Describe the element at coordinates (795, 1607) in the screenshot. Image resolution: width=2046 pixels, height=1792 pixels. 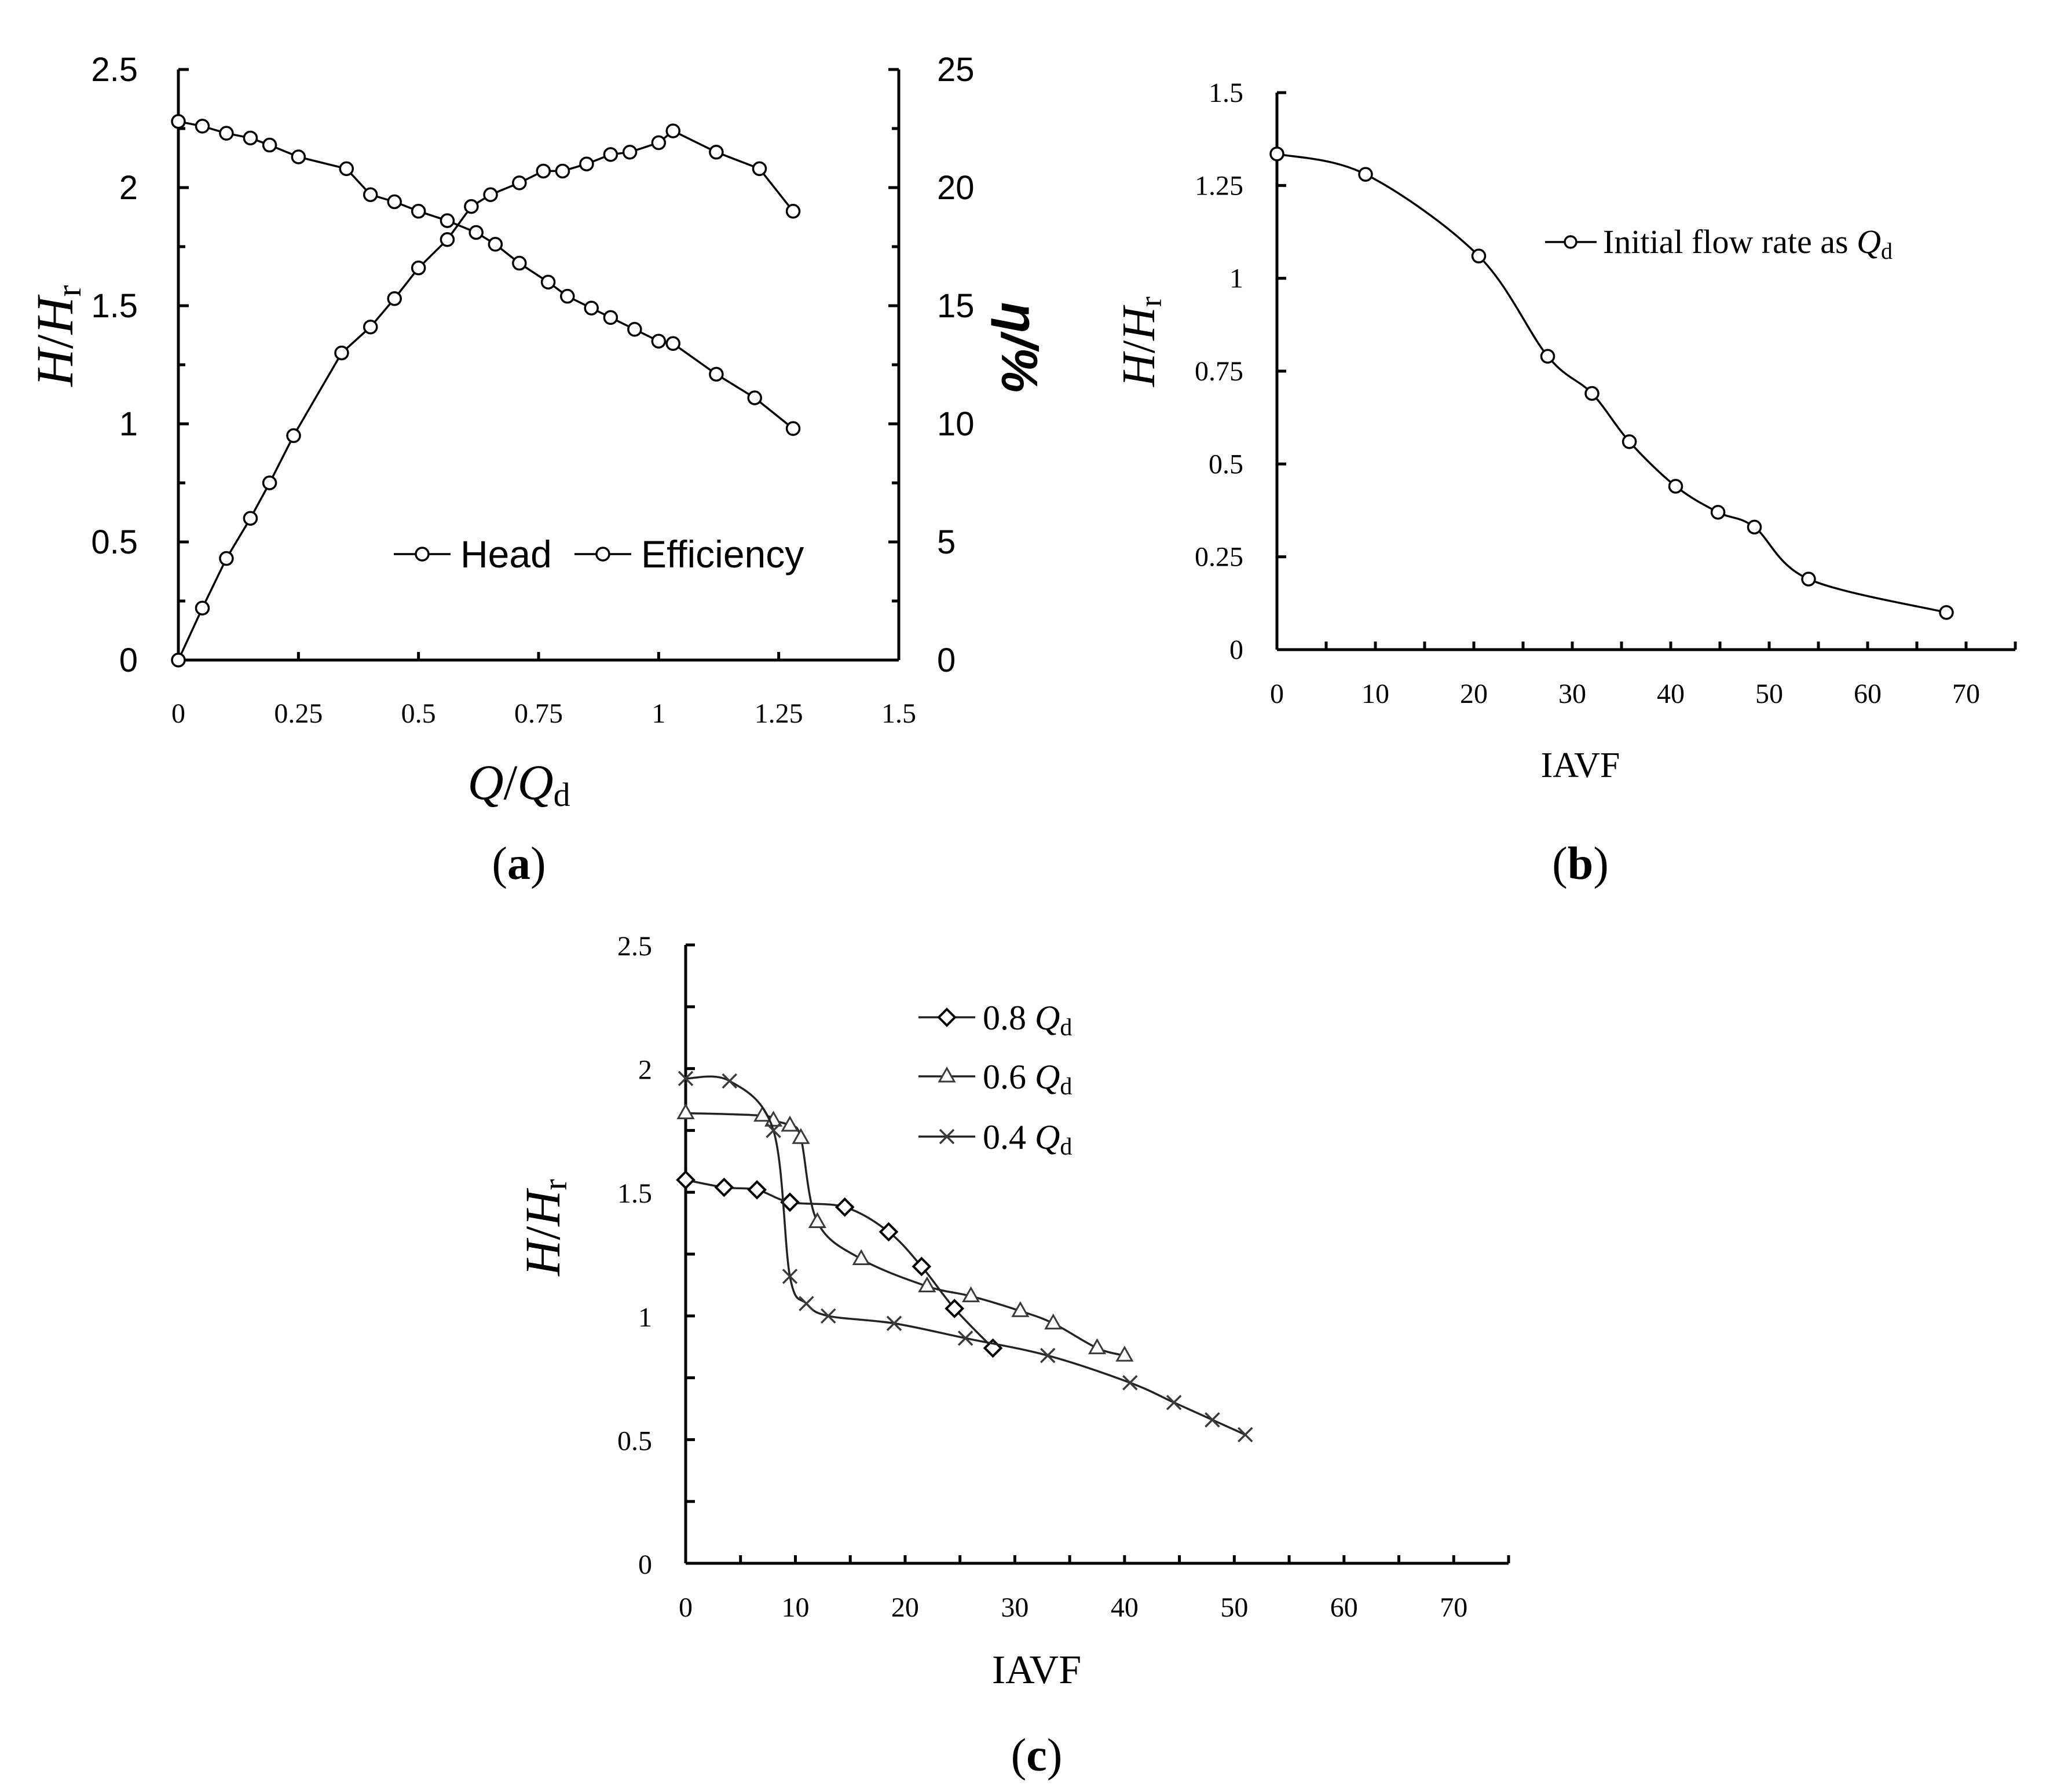
I see `chart-c-xtick-label: 10` at that location.